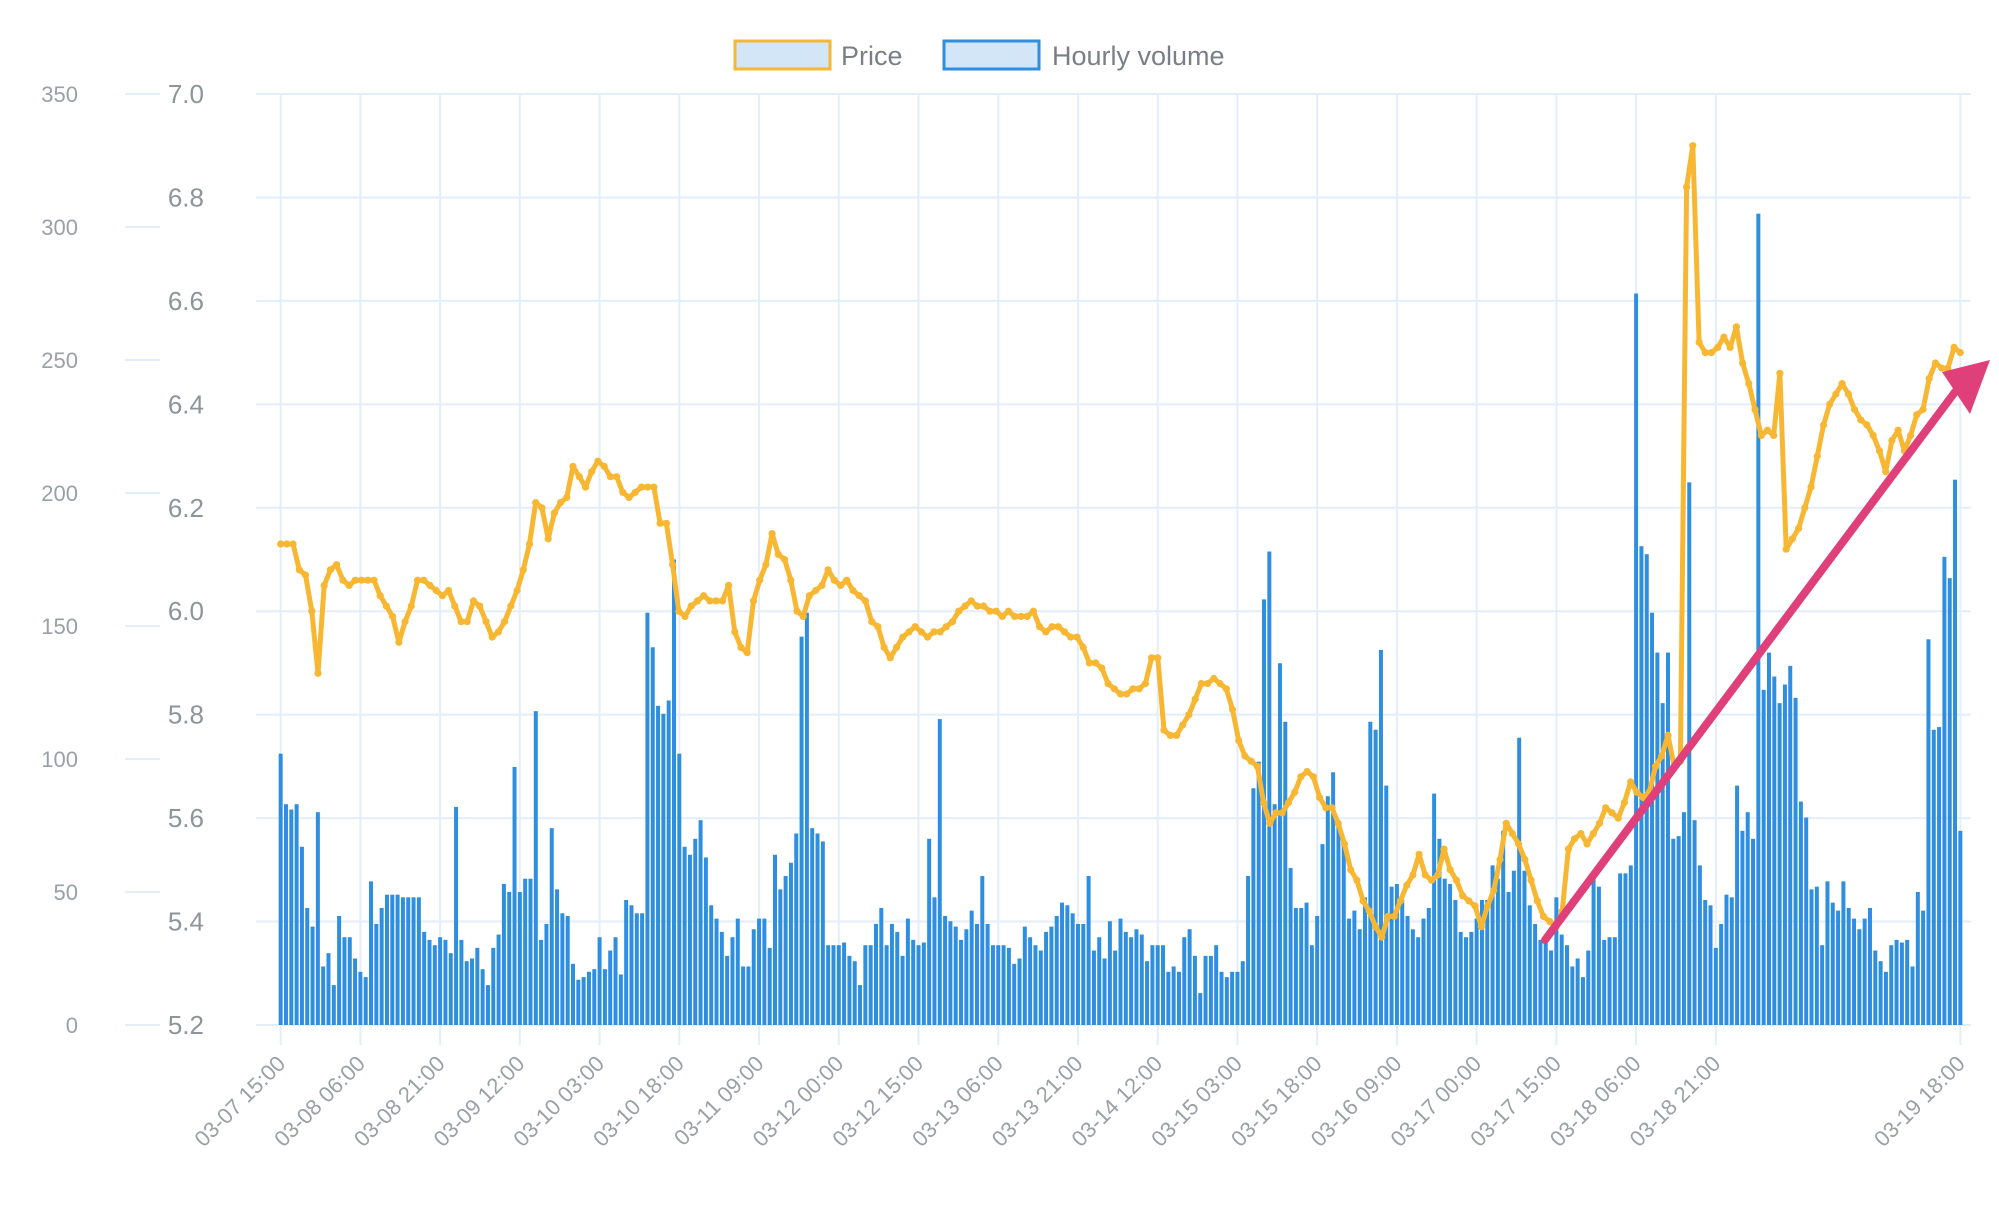  I want to click on legend-swatch-volume, so click(991, 55).